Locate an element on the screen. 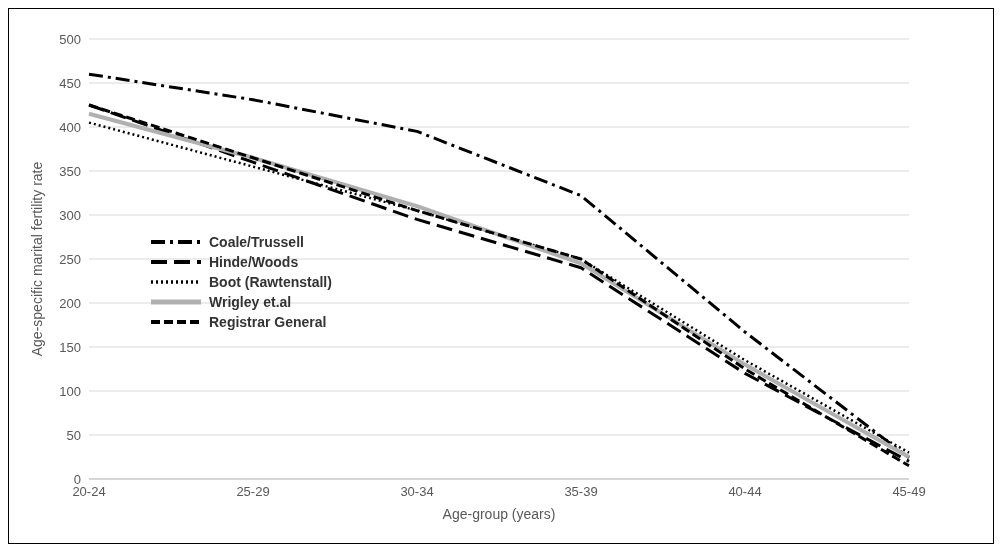 The width and height of the screenshot is (1004, 552). legend-label: Wrigley et.al is located at coordinates (250, 302).